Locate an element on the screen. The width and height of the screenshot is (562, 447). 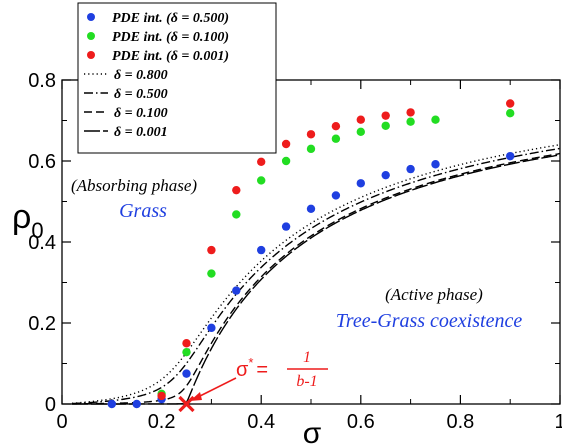
legend-label-0: PDE int. (δ = 0.500) is located at coordinates (170, 18).